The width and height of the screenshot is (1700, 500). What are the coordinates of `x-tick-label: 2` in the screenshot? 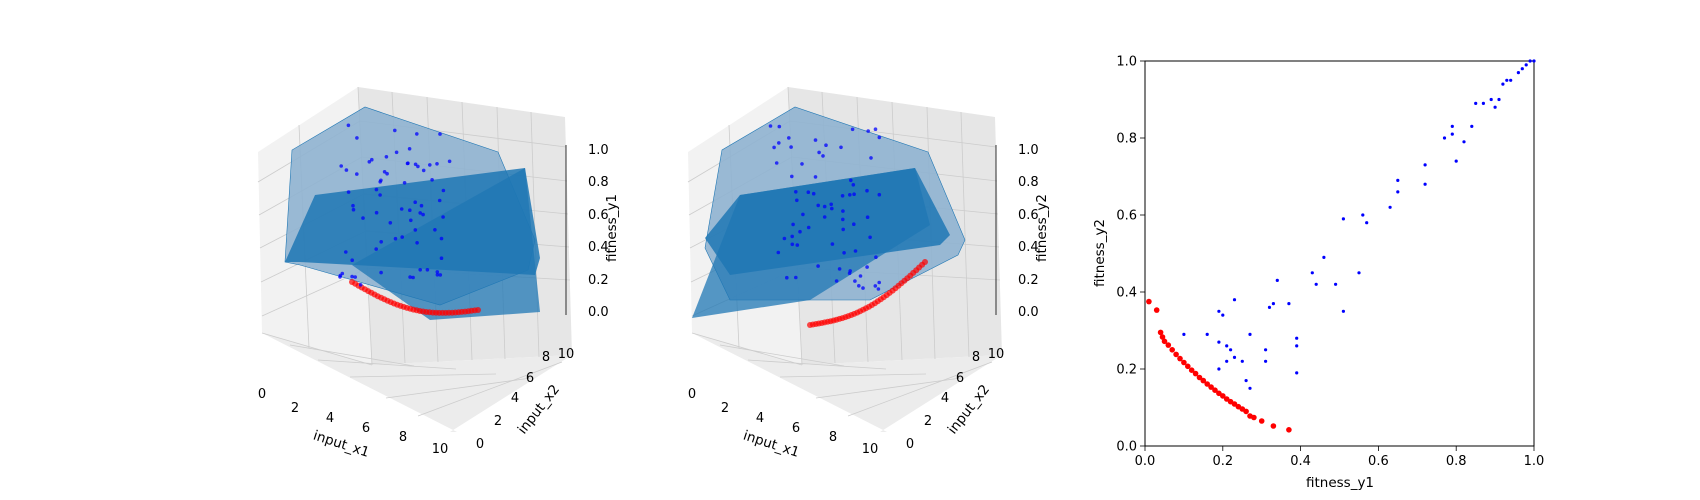 It's located at (295, 408).